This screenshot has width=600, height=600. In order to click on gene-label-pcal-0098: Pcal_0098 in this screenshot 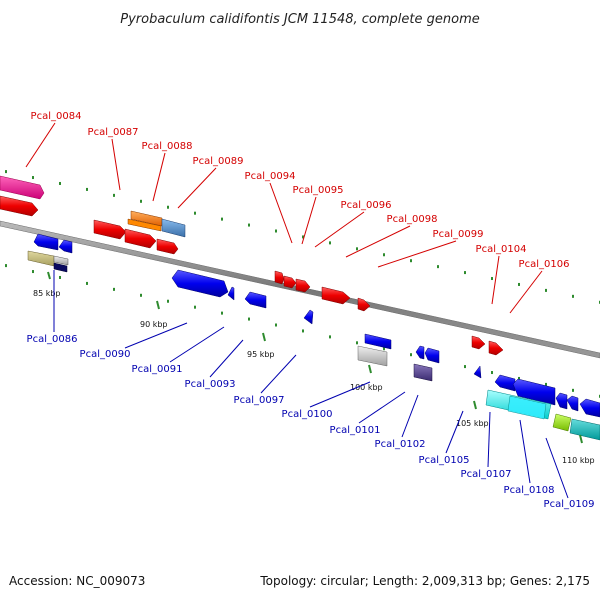, I will do `click(412, 219)`.